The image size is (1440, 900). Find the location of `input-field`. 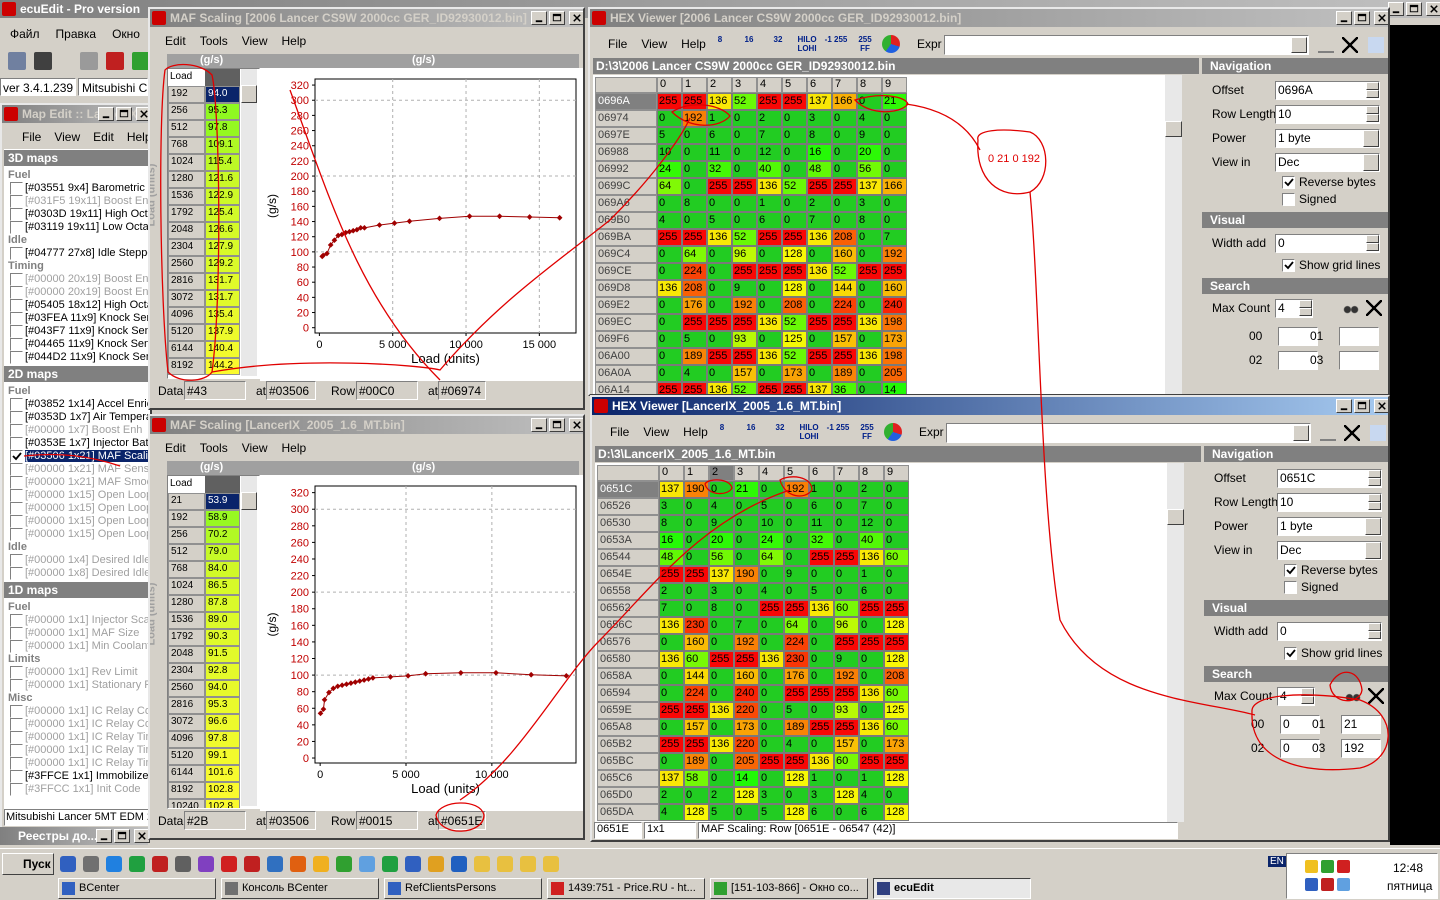

input-field is located at coordinates (1329, 478).